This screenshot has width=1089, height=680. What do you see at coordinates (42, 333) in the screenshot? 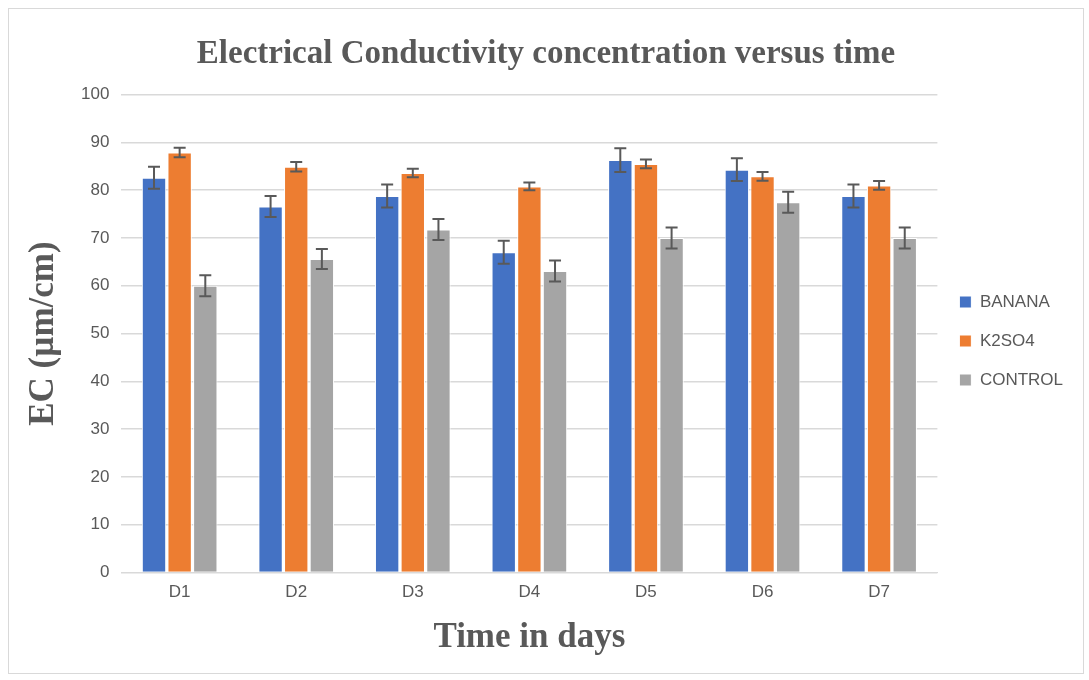
I see `y-axis-title: EC (µm/cm)` at bounding box center [42, 333].